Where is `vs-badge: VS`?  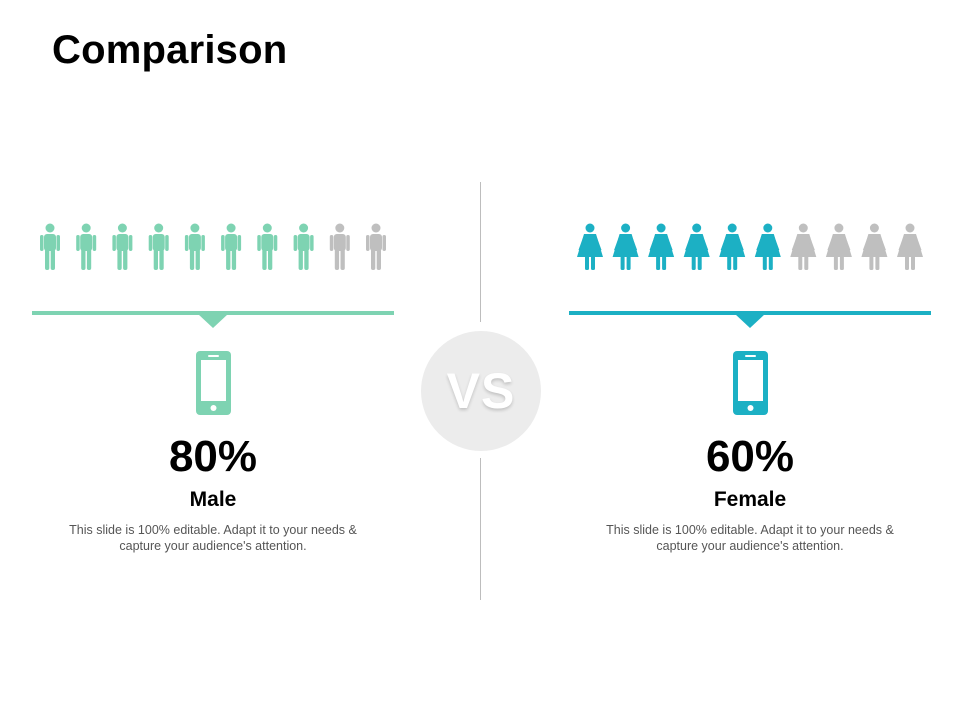 vs-badge: VS is located at coordinates (481, 391).